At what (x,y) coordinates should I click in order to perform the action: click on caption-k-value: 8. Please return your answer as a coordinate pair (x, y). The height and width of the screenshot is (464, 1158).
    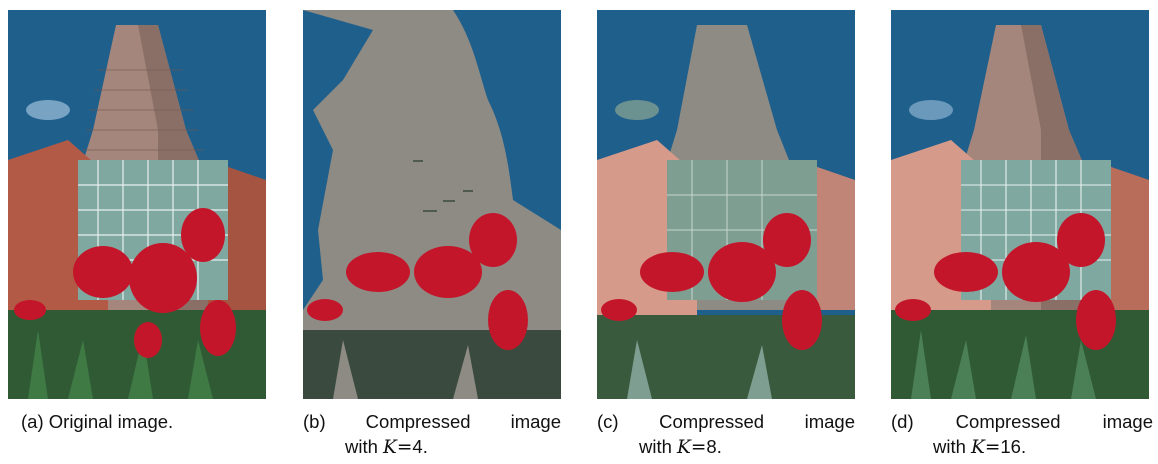
    Looking at the image, I should click on (711, 446).